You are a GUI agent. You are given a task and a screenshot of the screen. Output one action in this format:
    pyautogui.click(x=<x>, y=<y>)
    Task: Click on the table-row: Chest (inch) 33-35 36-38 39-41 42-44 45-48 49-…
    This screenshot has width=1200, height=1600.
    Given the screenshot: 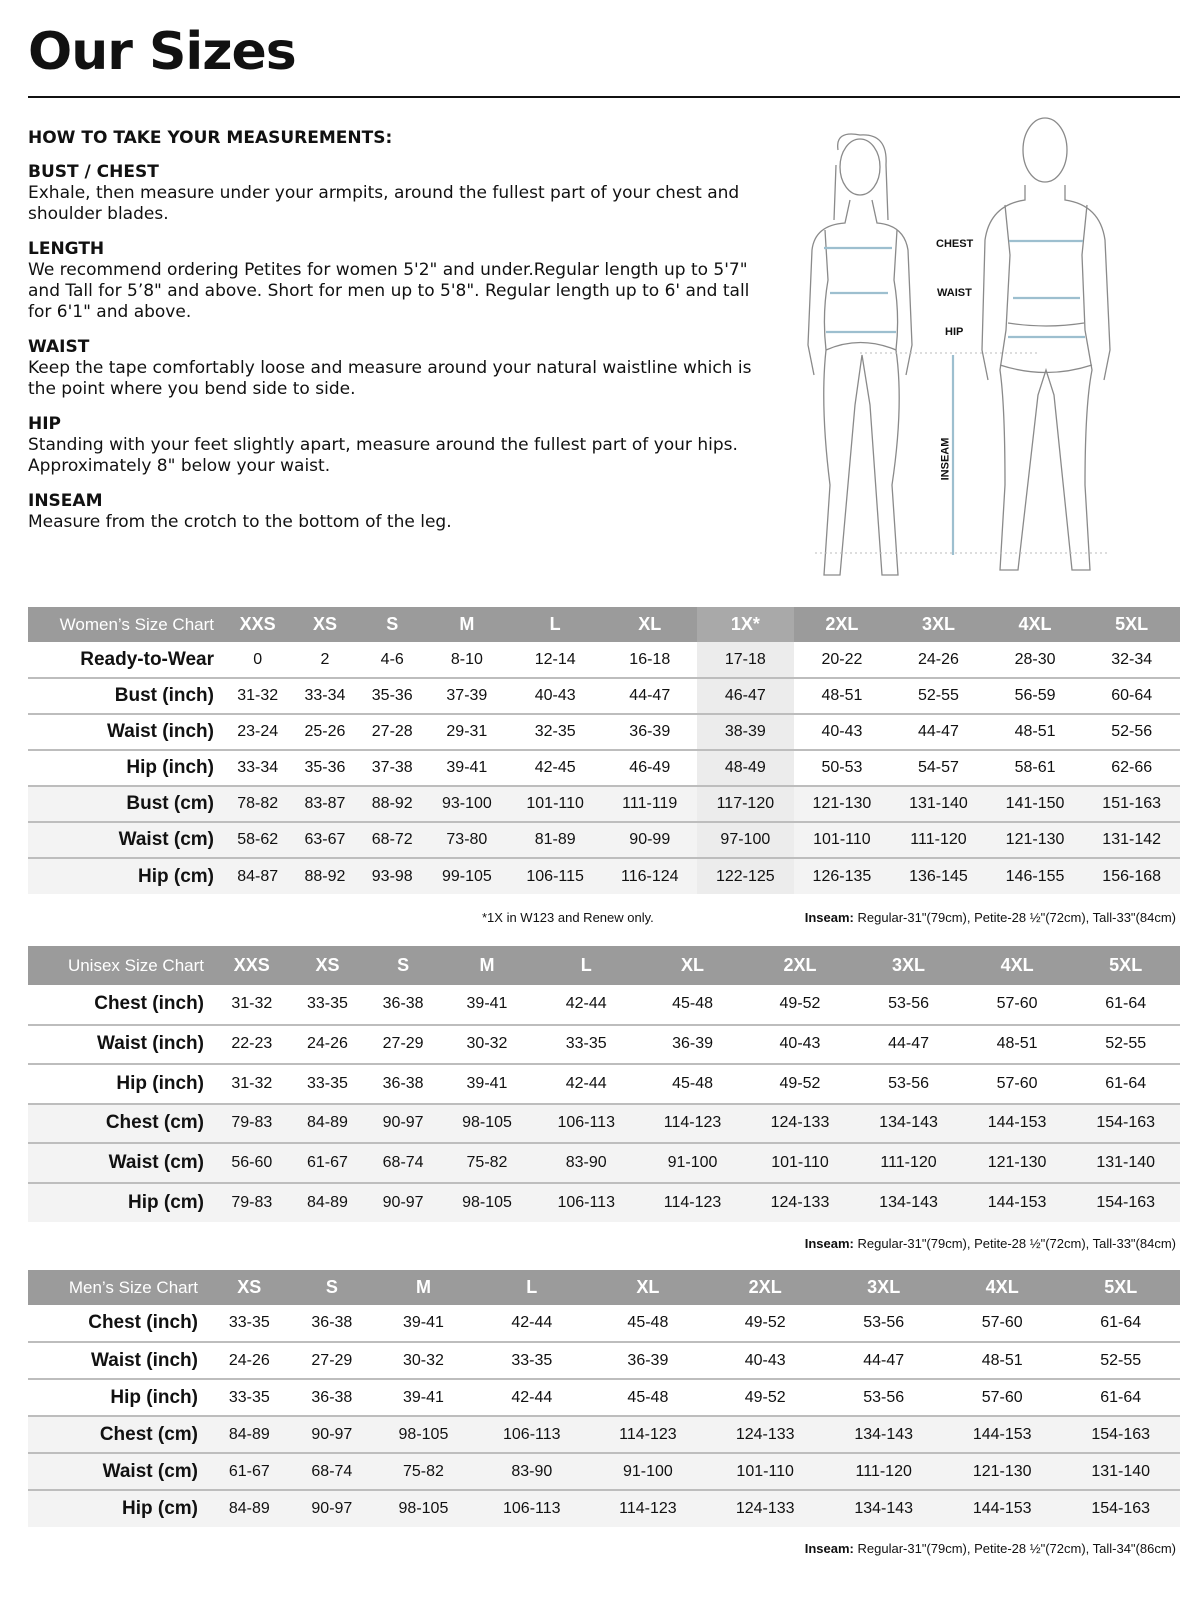 What is the action you would take?
    pyautogui.click(x=604, y=1324)
    